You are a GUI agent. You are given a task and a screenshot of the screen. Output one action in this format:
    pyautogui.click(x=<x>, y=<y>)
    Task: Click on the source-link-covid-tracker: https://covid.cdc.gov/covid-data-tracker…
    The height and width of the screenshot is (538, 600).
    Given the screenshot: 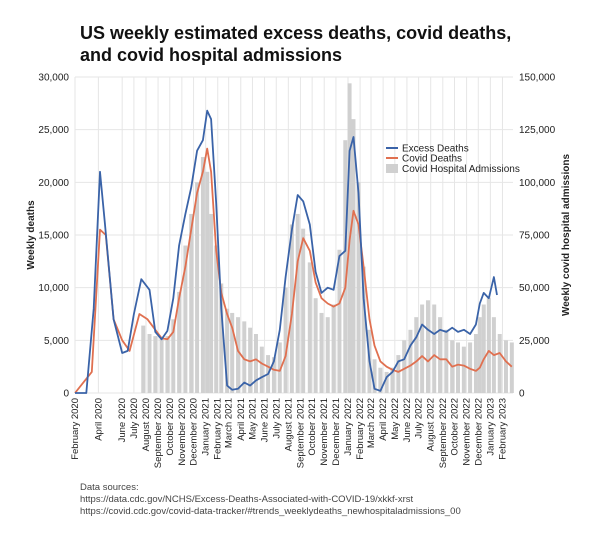 What is the action you would take?
    pyautogui.click(x=270, y=511)
    